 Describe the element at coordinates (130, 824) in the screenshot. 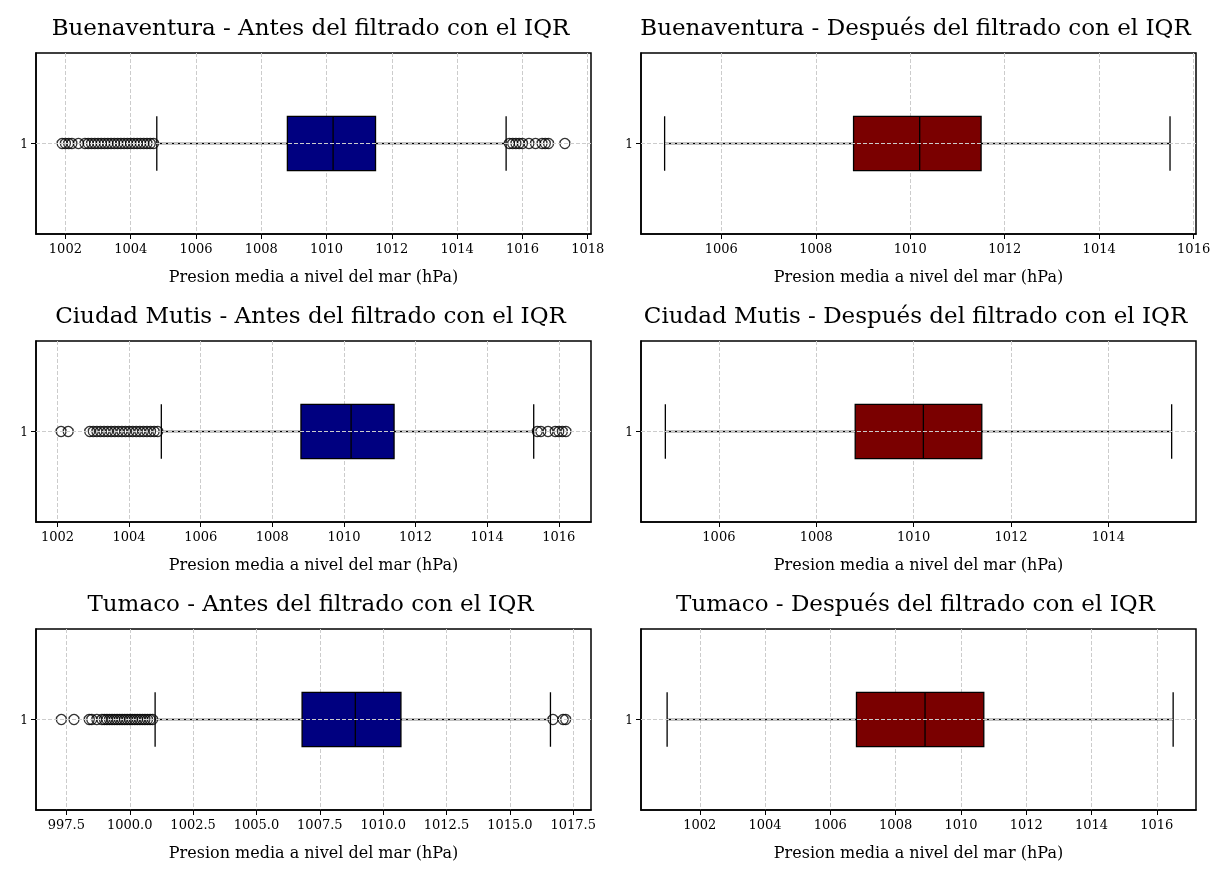

I see `x-tick-label: 1000.0` at that location.